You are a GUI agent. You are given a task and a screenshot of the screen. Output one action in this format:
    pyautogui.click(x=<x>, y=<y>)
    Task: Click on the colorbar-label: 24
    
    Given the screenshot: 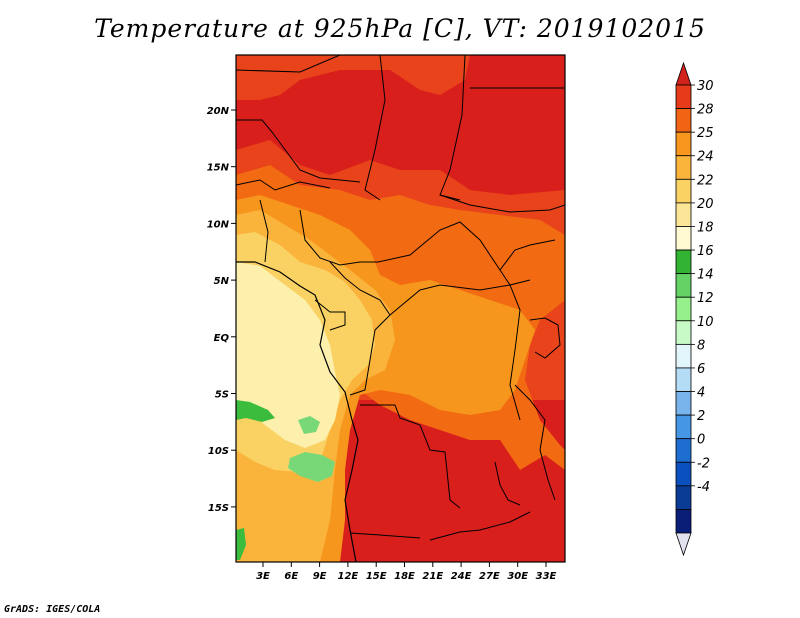 What is the action you would take?
    pyautogui.click(x=705, y=157)
    